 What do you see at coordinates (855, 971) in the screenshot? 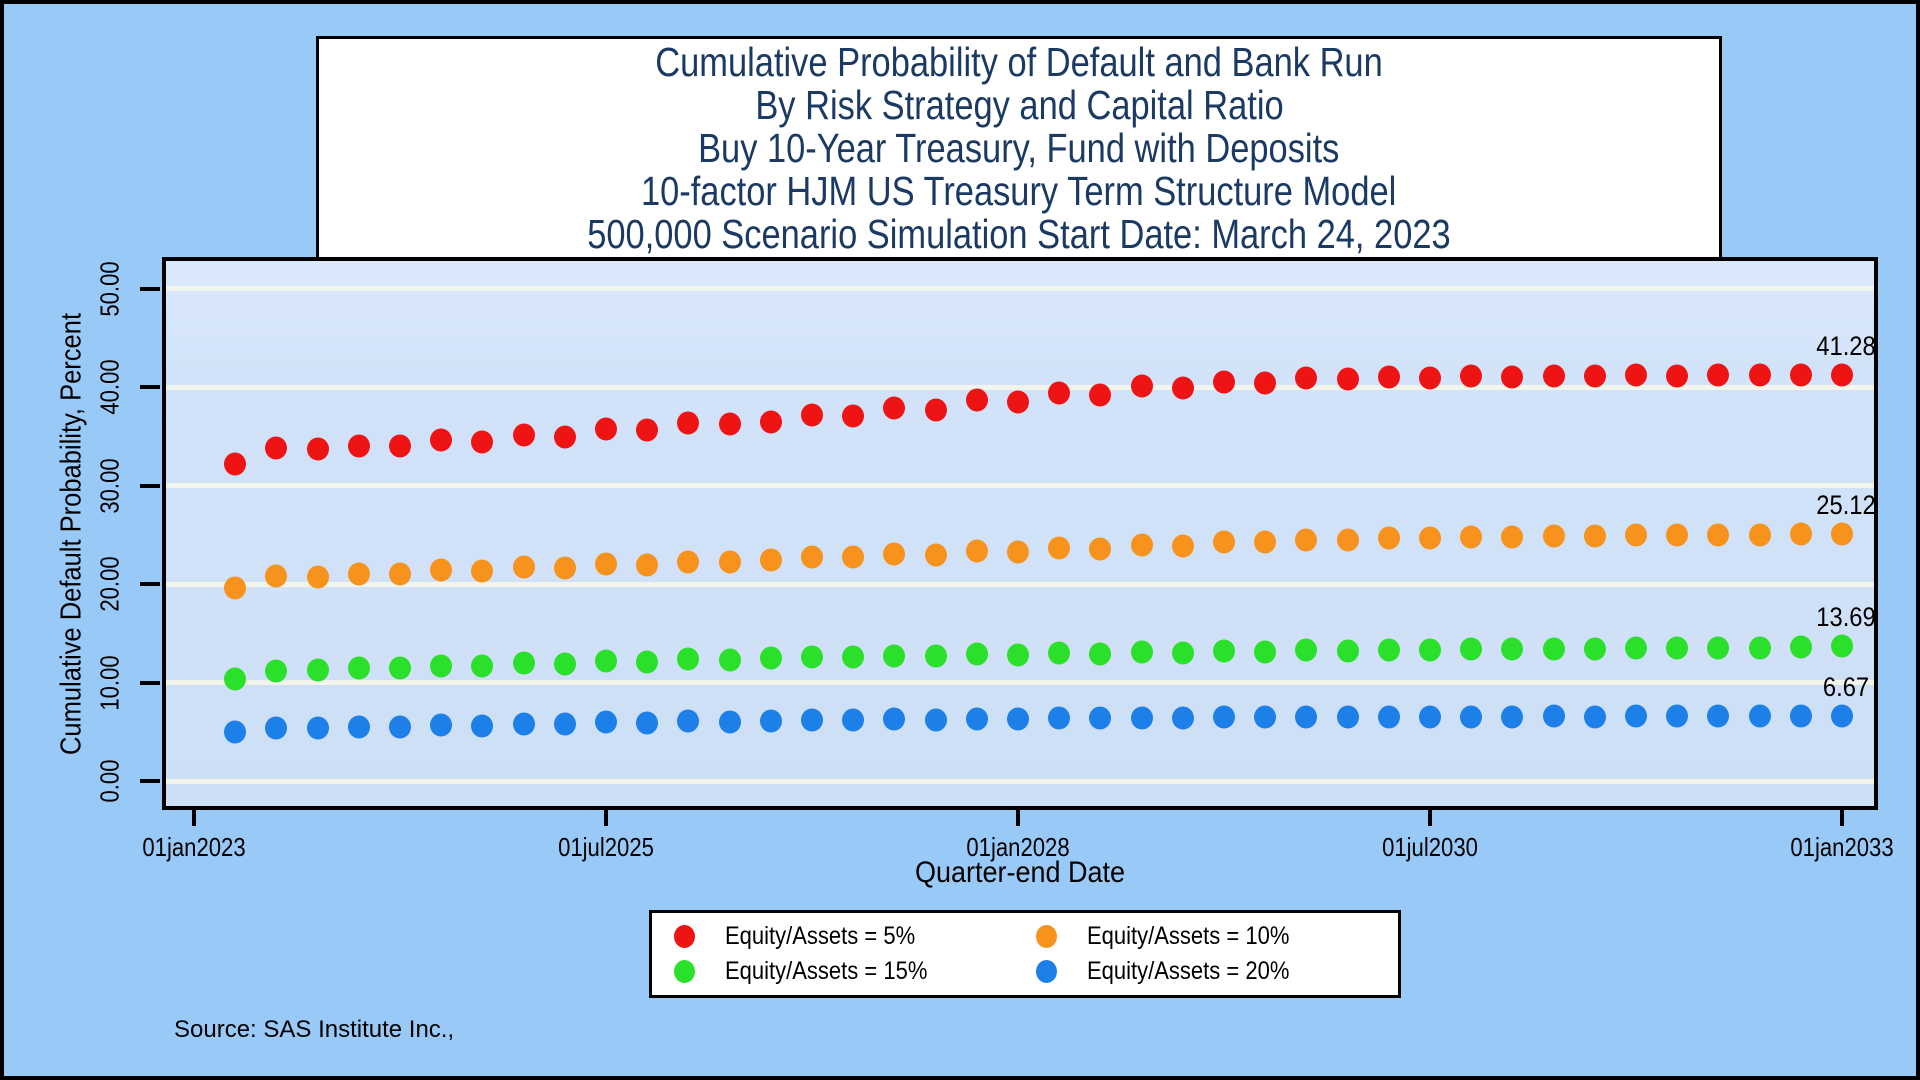
I see `legend-item: Equity/Assets = 15%` at bounding box center [855, 971].